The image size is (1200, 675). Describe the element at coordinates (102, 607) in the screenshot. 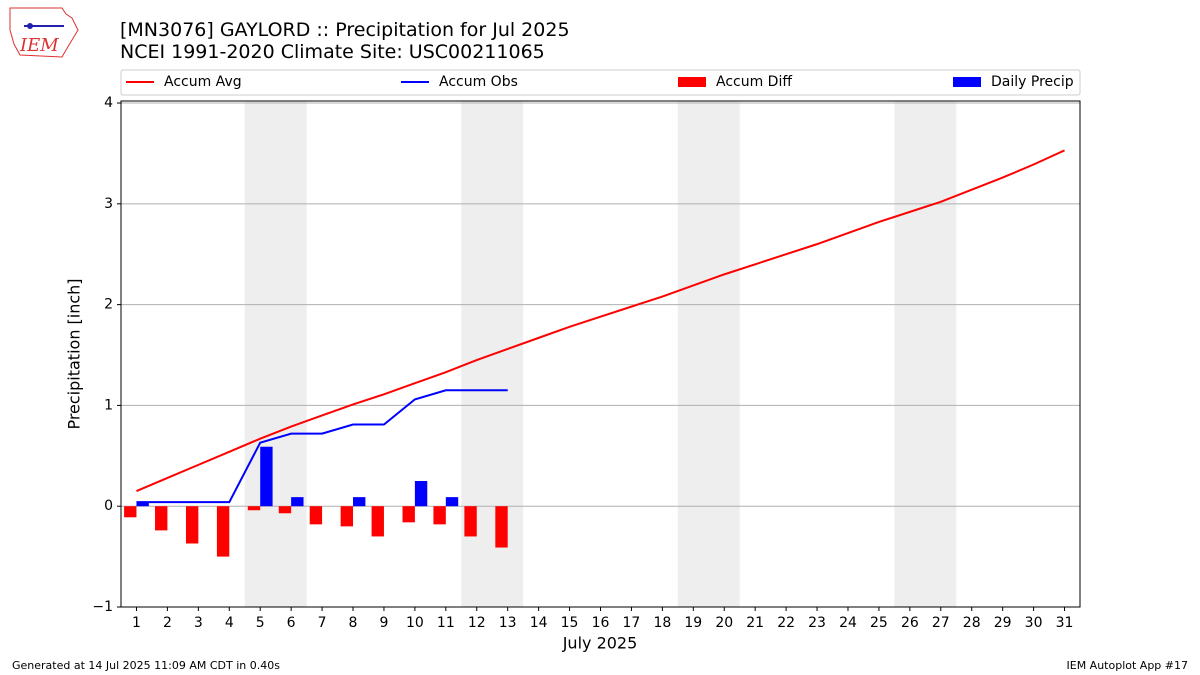

I see `y-tick-label: −1` at that location.